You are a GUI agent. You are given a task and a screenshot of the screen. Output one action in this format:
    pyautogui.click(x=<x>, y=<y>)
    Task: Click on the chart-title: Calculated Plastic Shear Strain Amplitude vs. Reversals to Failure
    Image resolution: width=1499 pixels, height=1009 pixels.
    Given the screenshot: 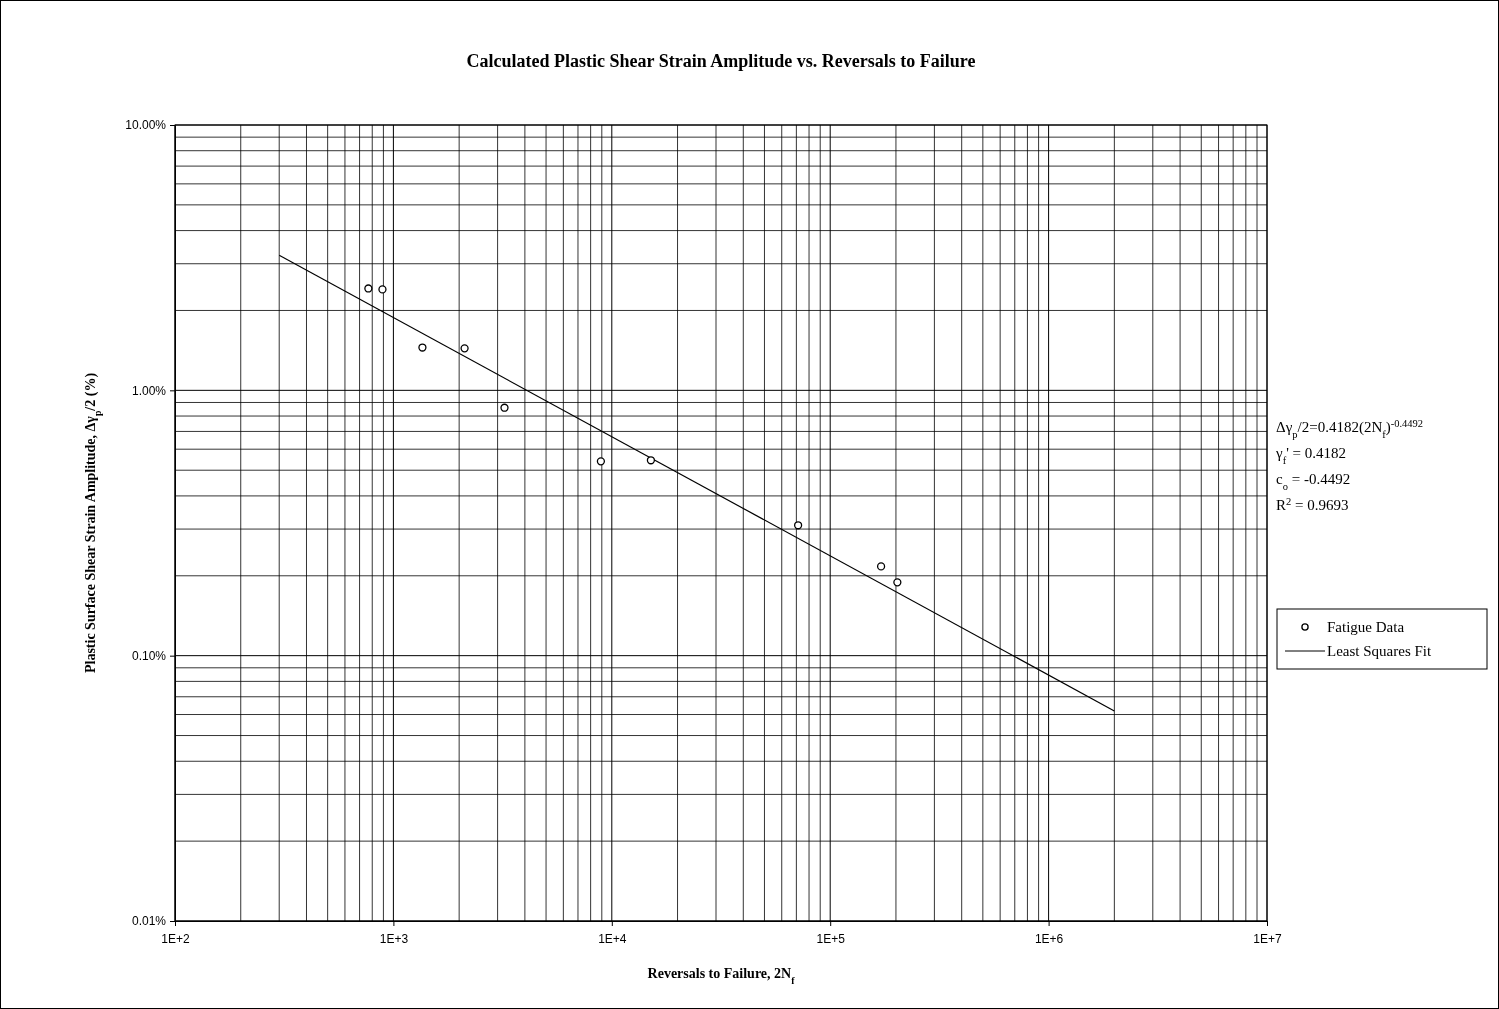 What is the action you would take?
    pyautogui.click(x=721, y=61)
    